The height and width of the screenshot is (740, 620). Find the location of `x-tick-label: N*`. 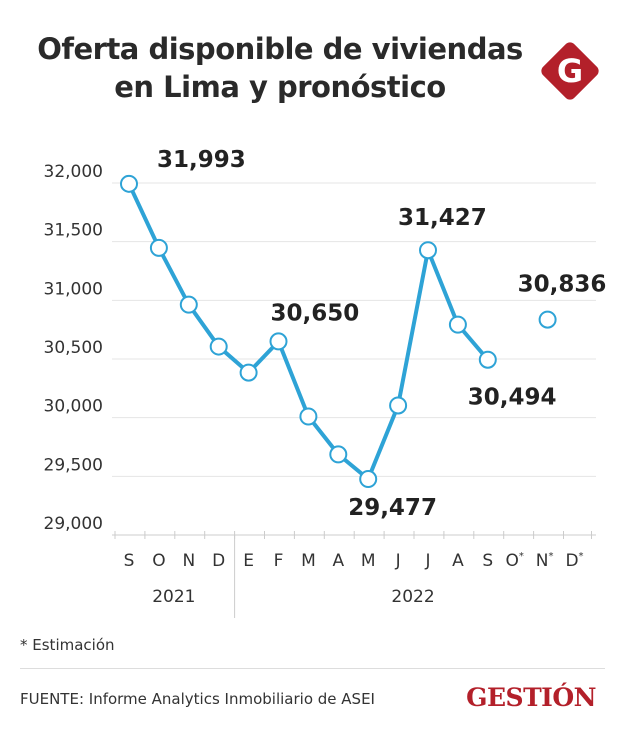

x-tick-label: N* is located at coordinates (545, 561).